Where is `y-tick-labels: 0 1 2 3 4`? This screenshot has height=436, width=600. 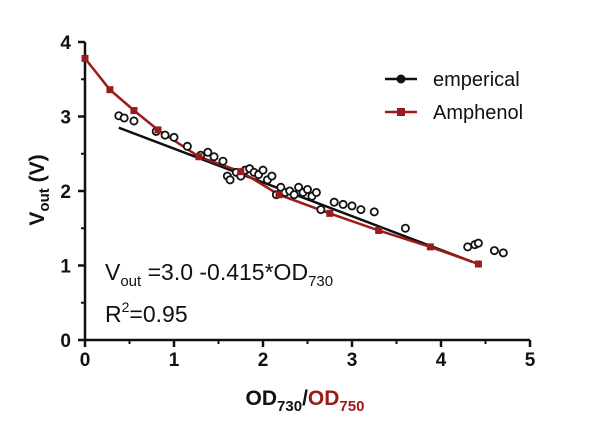
y-tick-labels: 0 1 2 3 4 is located at coordinates (72, 192).